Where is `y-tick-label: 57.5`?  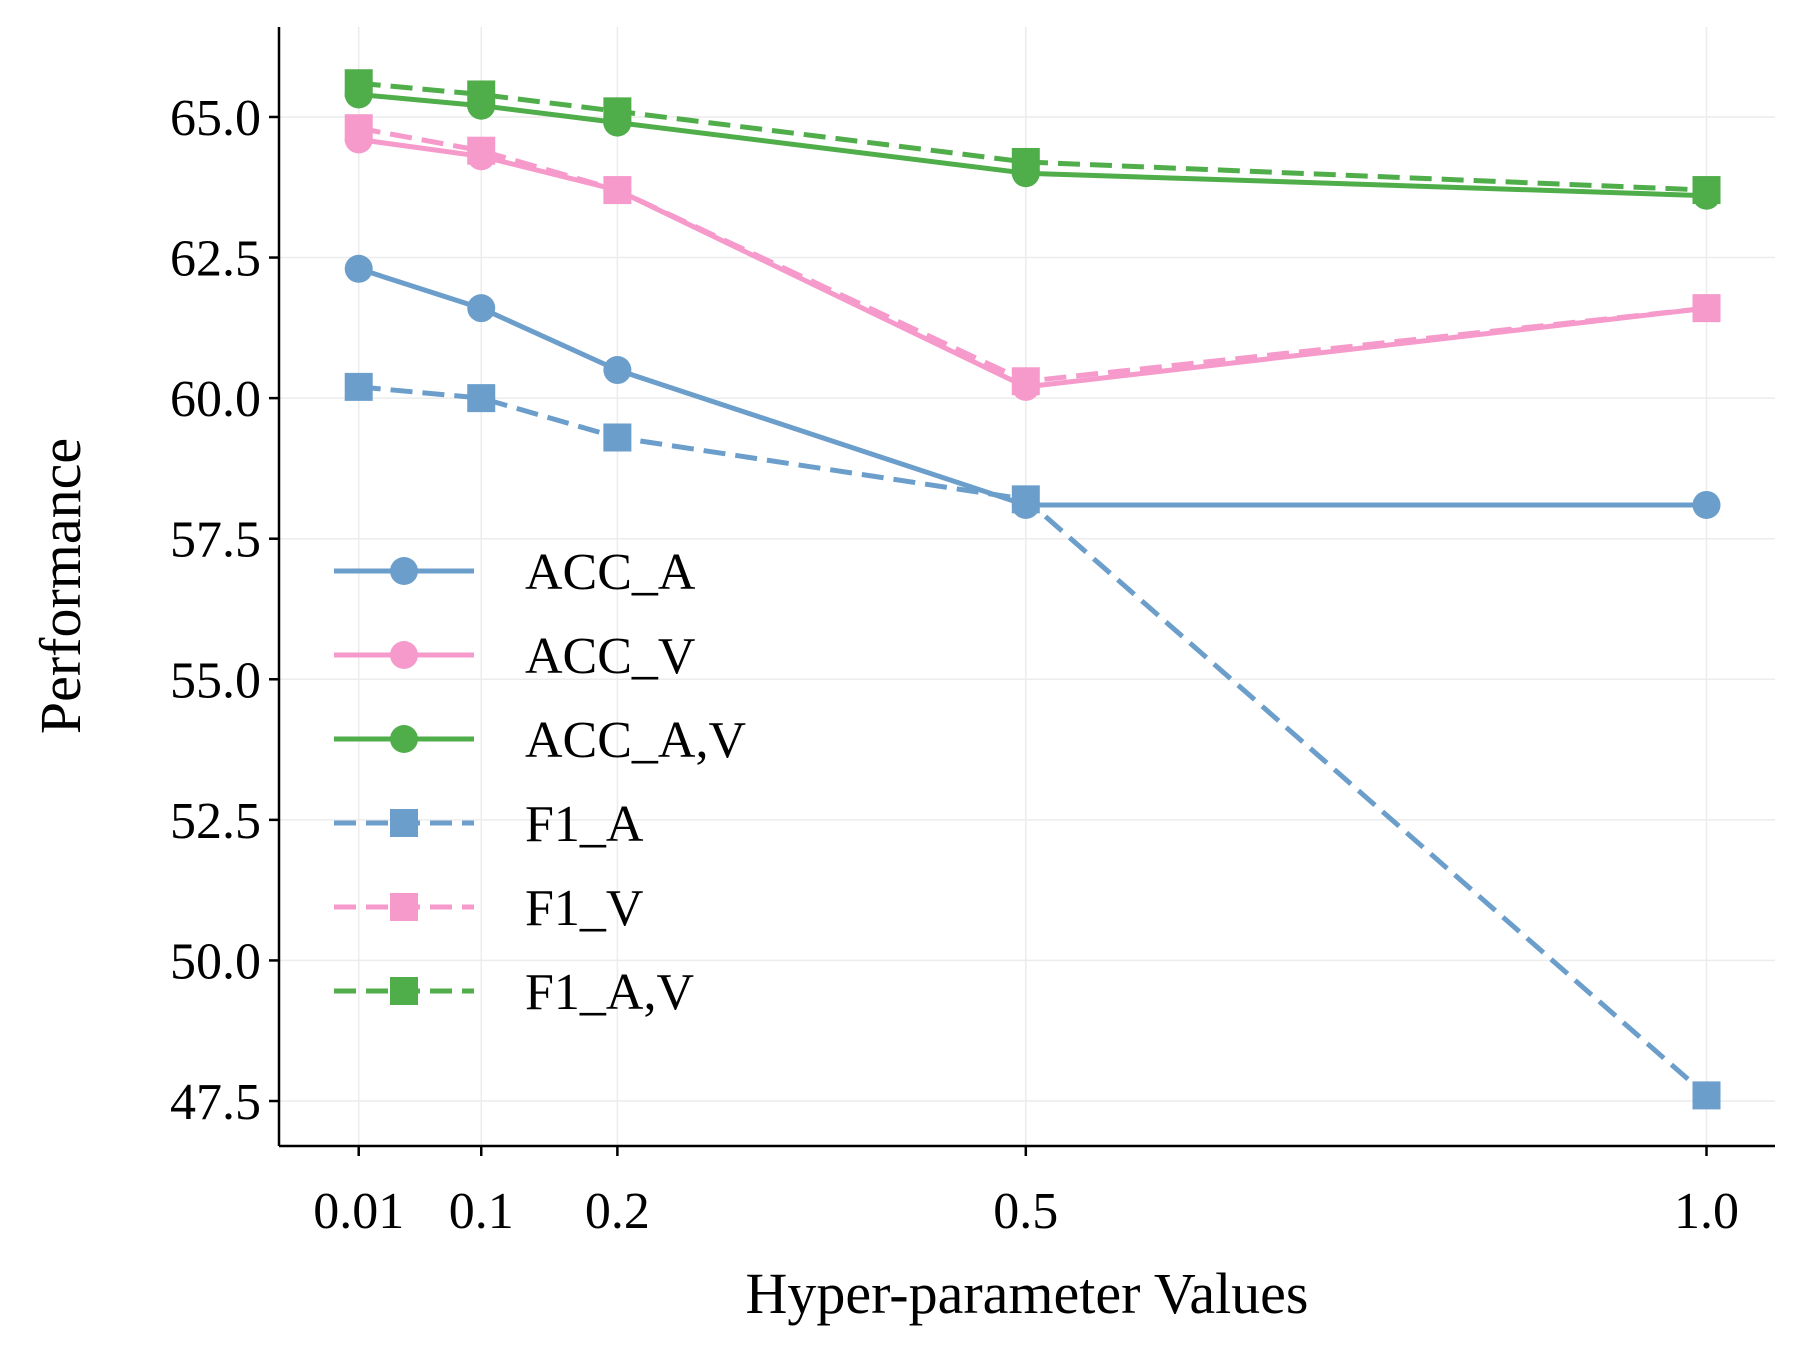 y-tick-label: 57.5 is located at coordinates (215, 540).